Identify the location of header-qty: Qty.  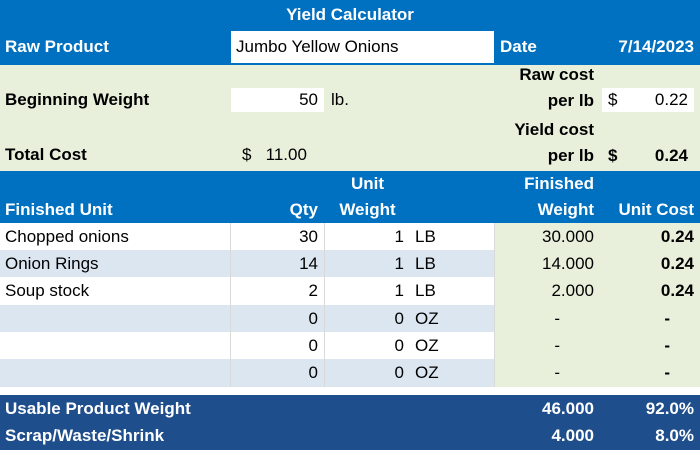
(303, 209).